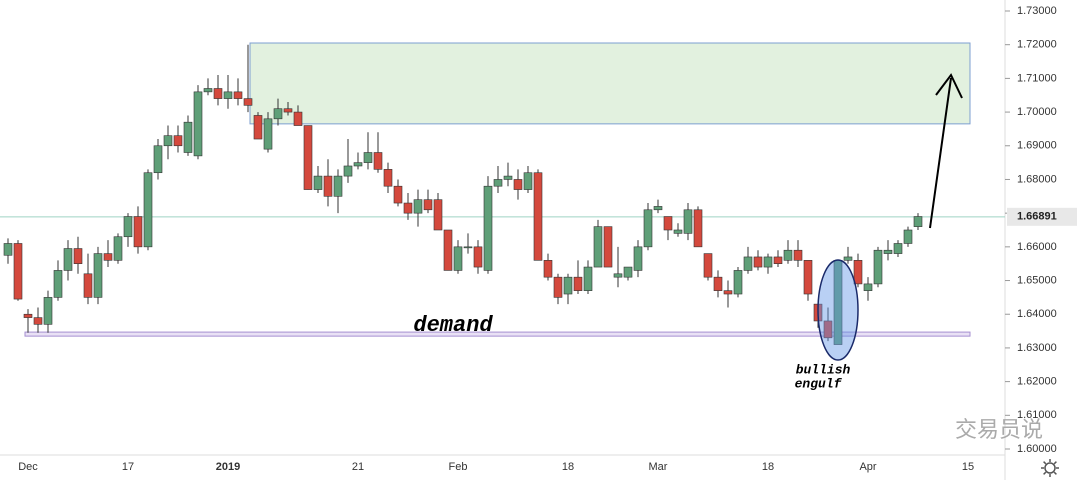  Describe the element at coordinates (838, 310) in the screenshot. I see `highlight-ellipse` at that location.